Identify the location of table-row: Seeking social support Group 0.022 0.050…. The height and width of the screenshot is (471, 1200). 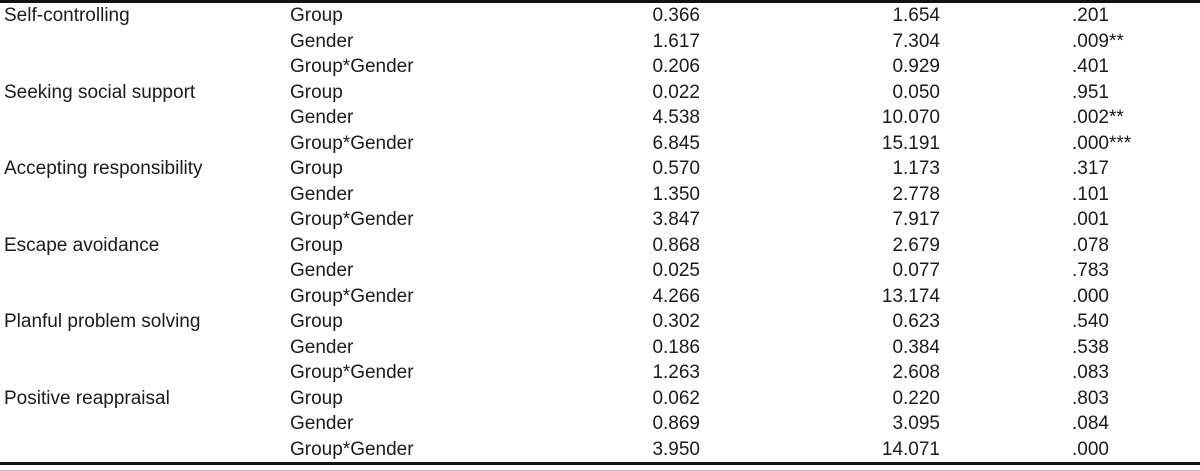
(600, 93).